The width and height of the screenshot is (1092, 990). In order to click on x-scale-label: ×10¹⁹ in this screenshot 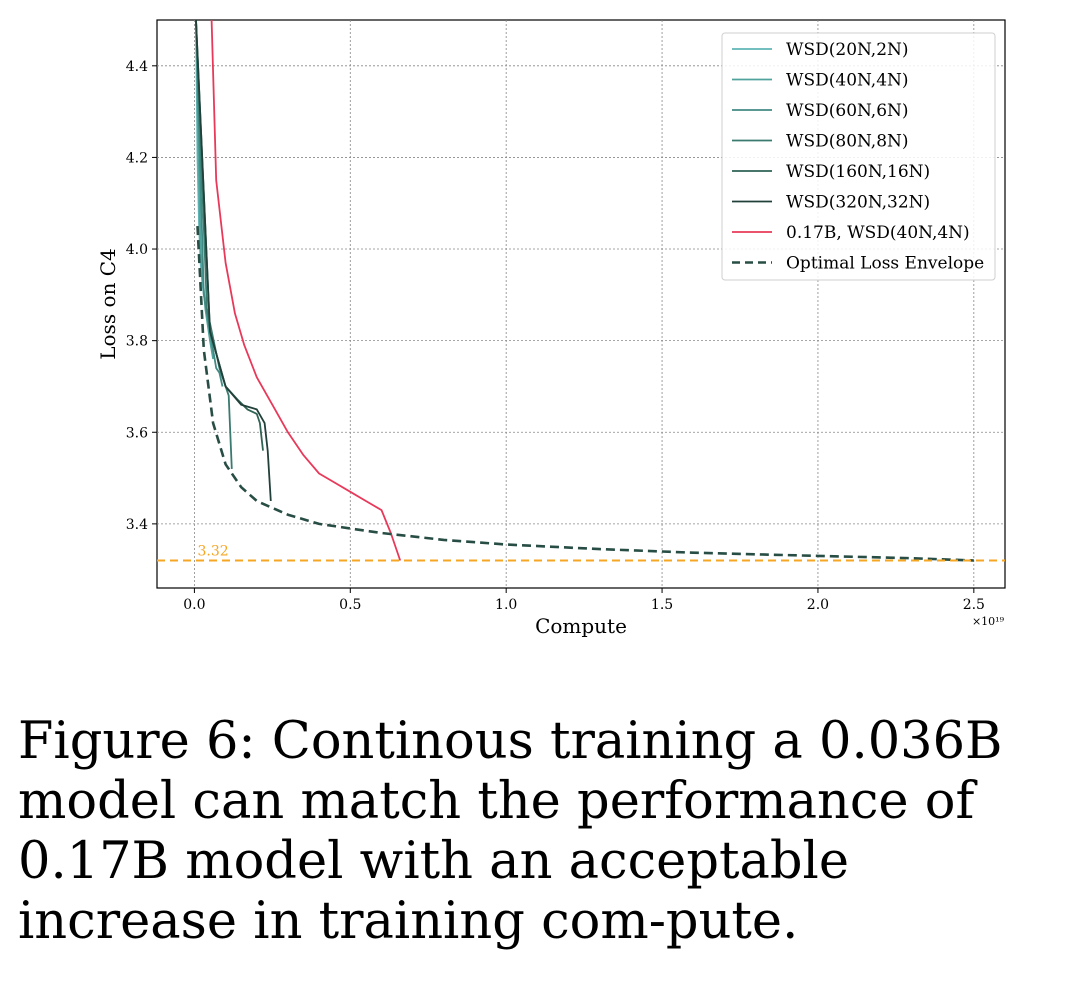, I will do `click(988, 621)`.